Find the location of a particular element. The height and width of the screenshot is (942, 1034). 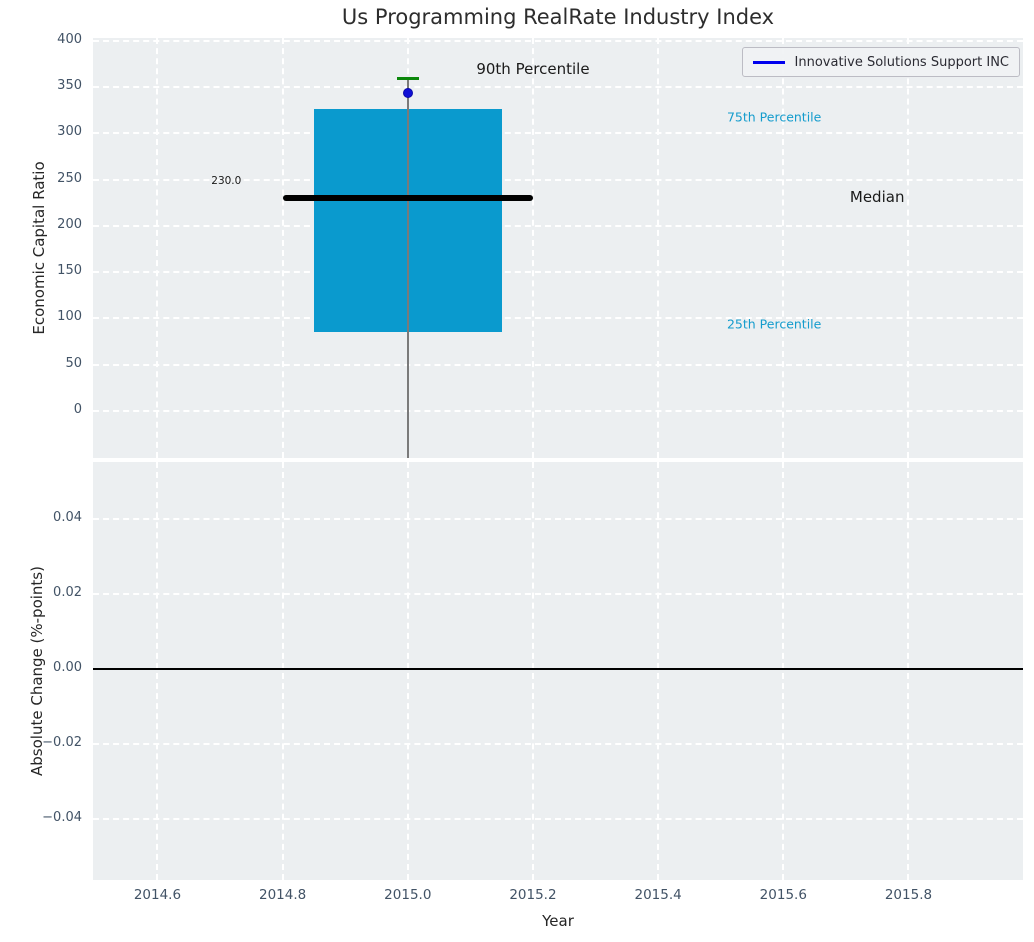

x-tick-label: 2014.6 is located at coordinates (157, 895).